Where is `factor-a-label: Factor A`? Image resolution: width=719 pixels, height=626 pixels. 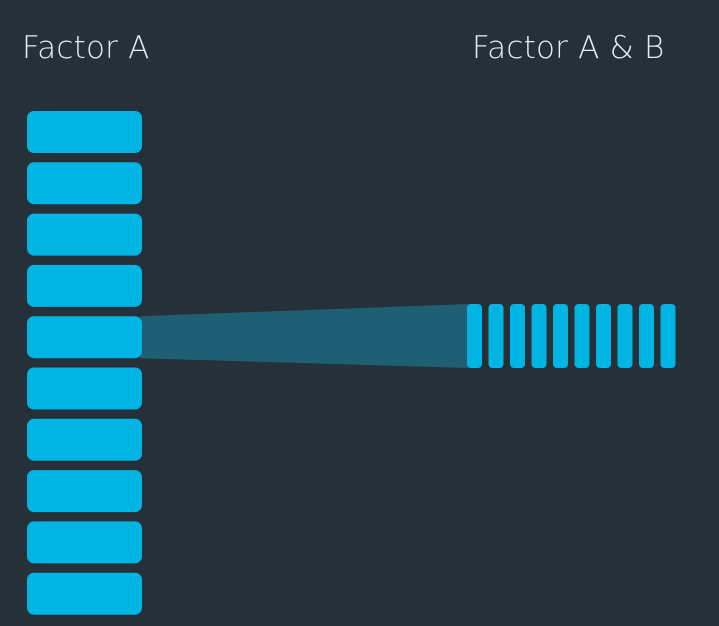 factor-a-label: Factor A is located at coordinates (86, 48).